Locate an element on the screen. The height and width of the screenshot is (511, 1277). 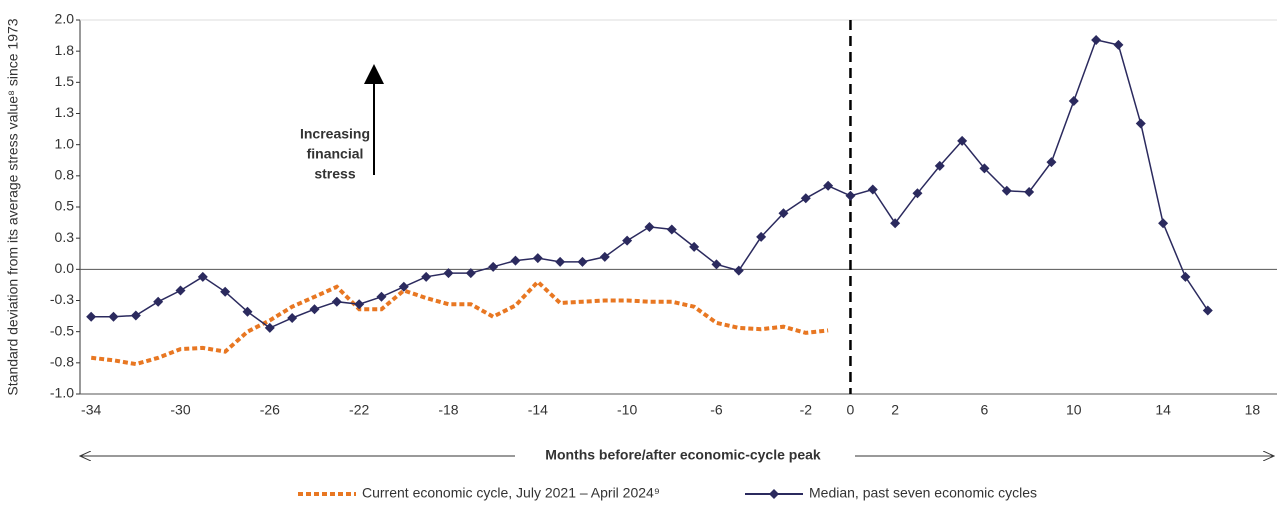
y-tick-label: 0.0 is located at coordinates (65, 268).